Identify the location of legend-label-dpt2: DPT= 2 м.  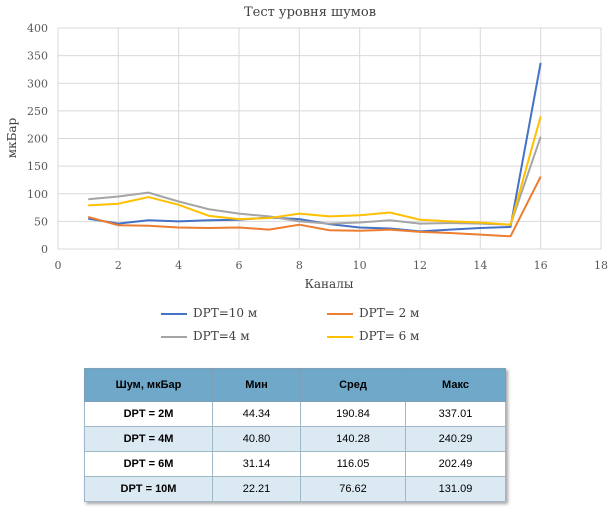
(389, 313).